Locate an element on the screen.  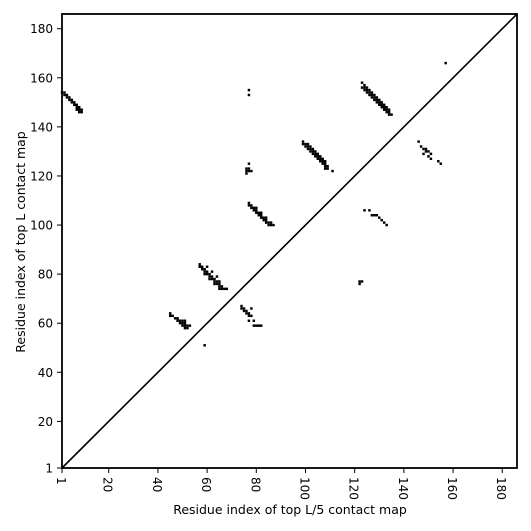
x-tick-label: 120 is located at coordinates (354, 488).